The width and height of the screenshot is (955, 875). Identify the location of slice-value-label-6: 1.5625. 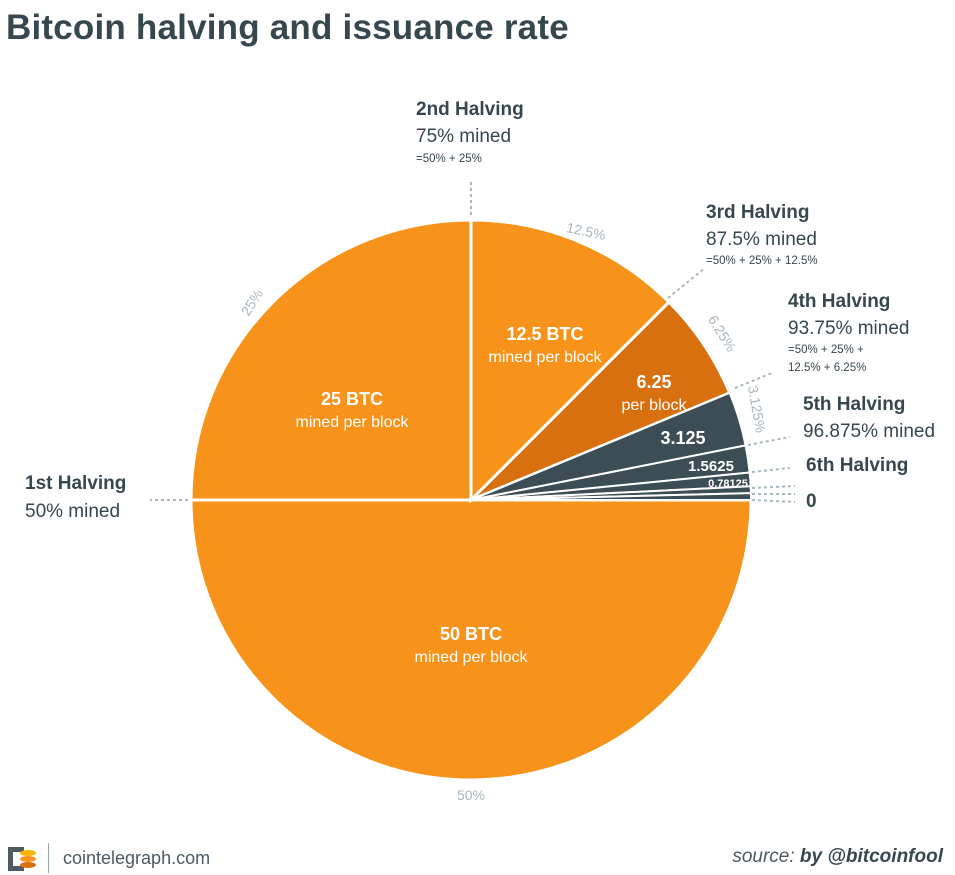
(711, 466).